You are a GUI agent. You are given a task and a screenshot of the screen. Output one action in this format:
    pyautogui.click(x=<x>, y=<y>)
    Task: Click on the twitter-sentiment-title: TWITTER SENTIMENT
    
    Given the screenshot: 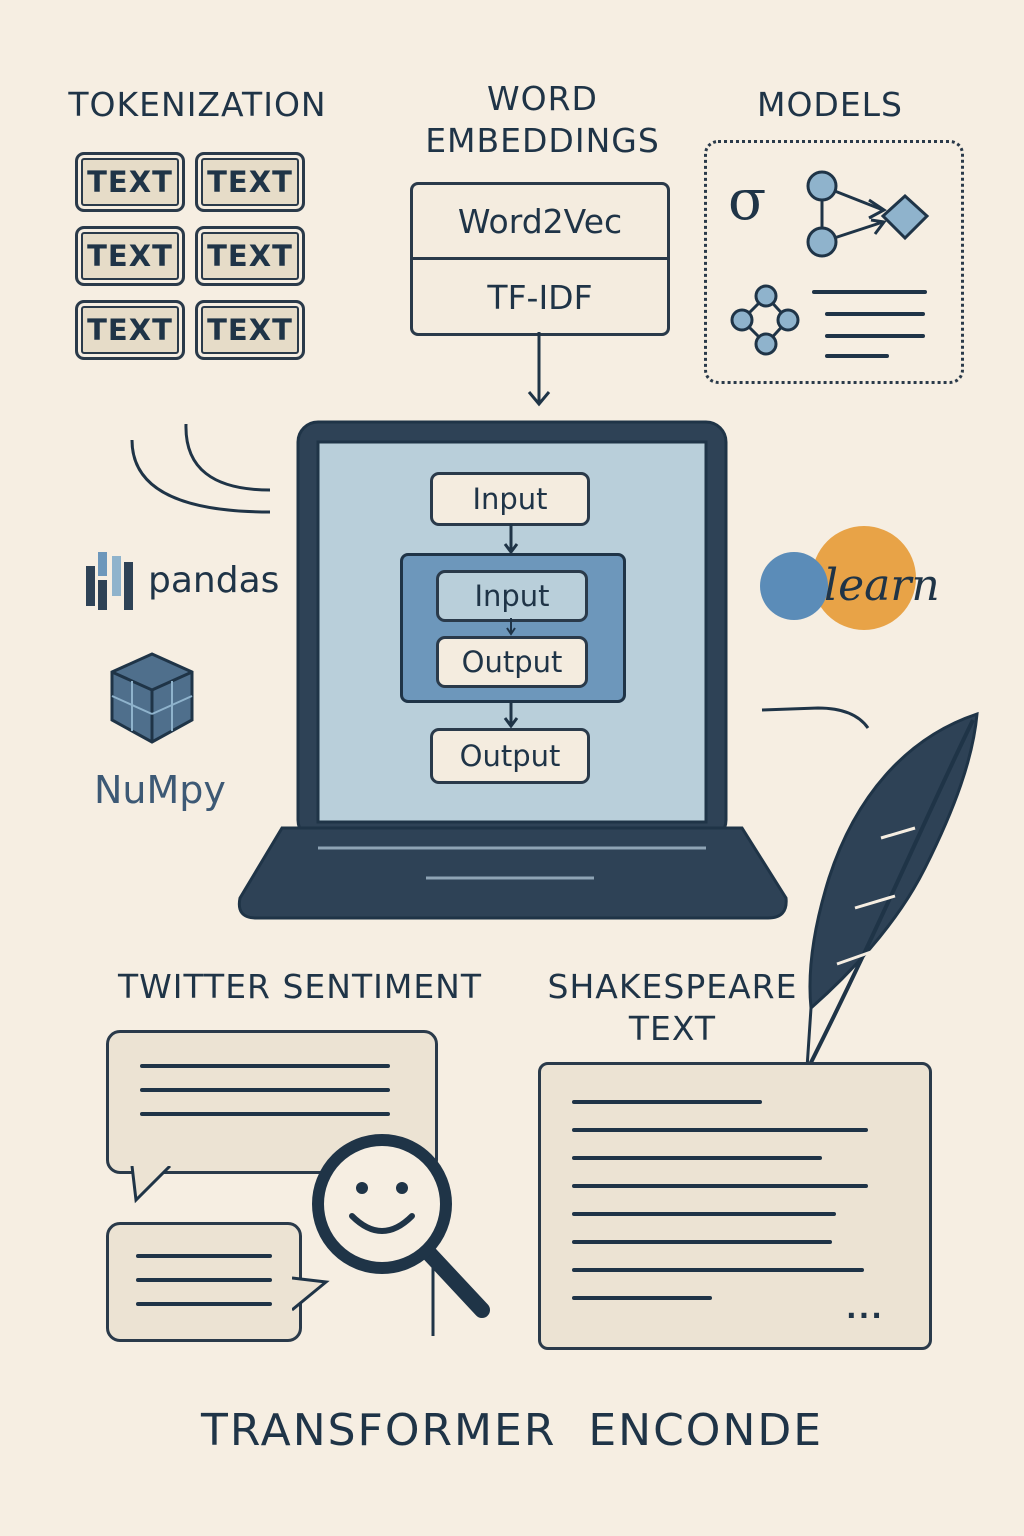 What is the action you would take?
    pyautogui.click(x=300, y=986)
    